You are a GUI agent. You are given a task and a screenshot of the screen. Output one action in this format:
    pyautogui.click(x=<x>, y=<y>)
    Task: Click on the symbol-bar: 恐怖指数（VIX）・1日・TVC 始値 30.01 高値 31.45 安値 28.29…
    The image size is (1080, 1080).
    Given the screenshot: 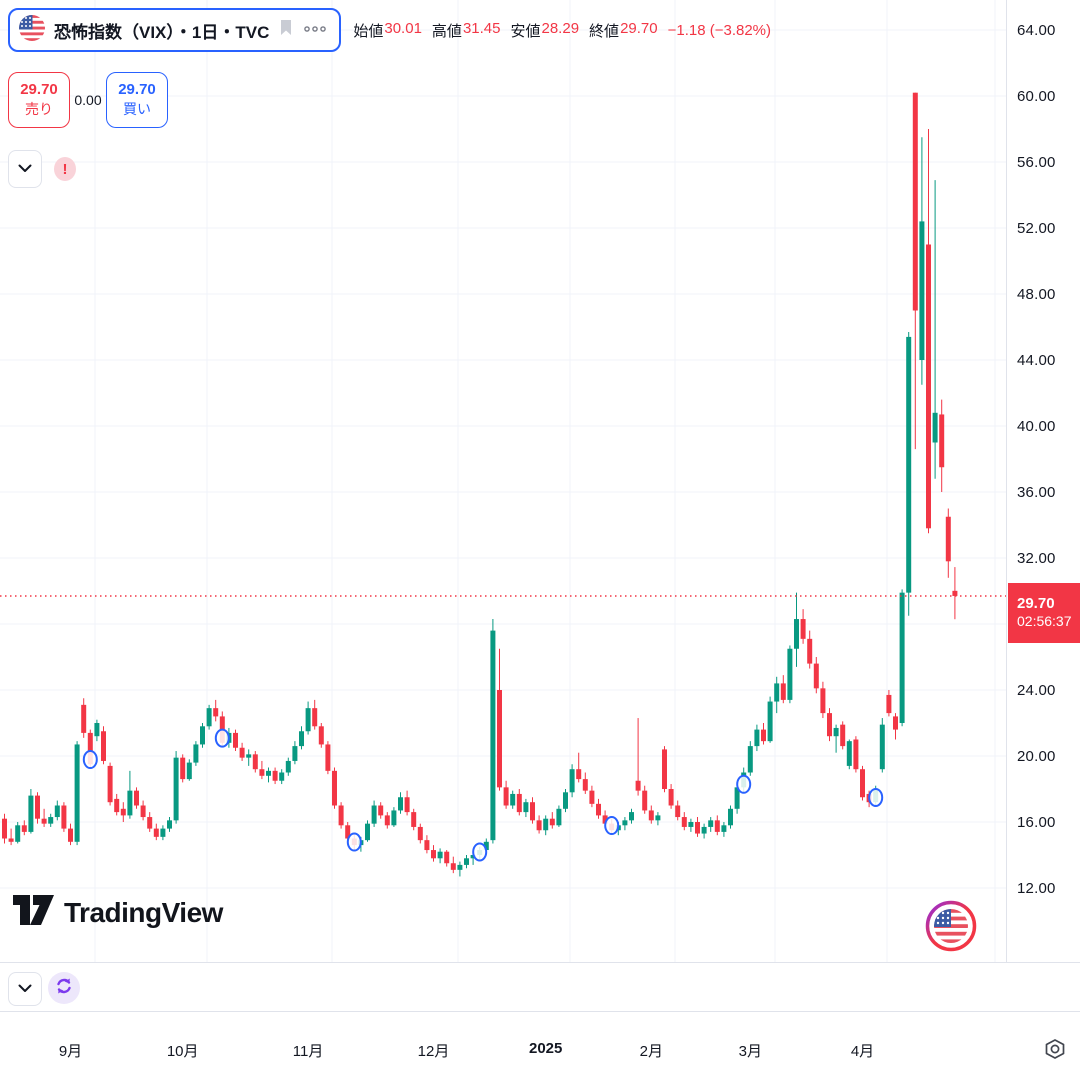 What is the action you would take?
    pyautogui.click(x=389, y=30)
    